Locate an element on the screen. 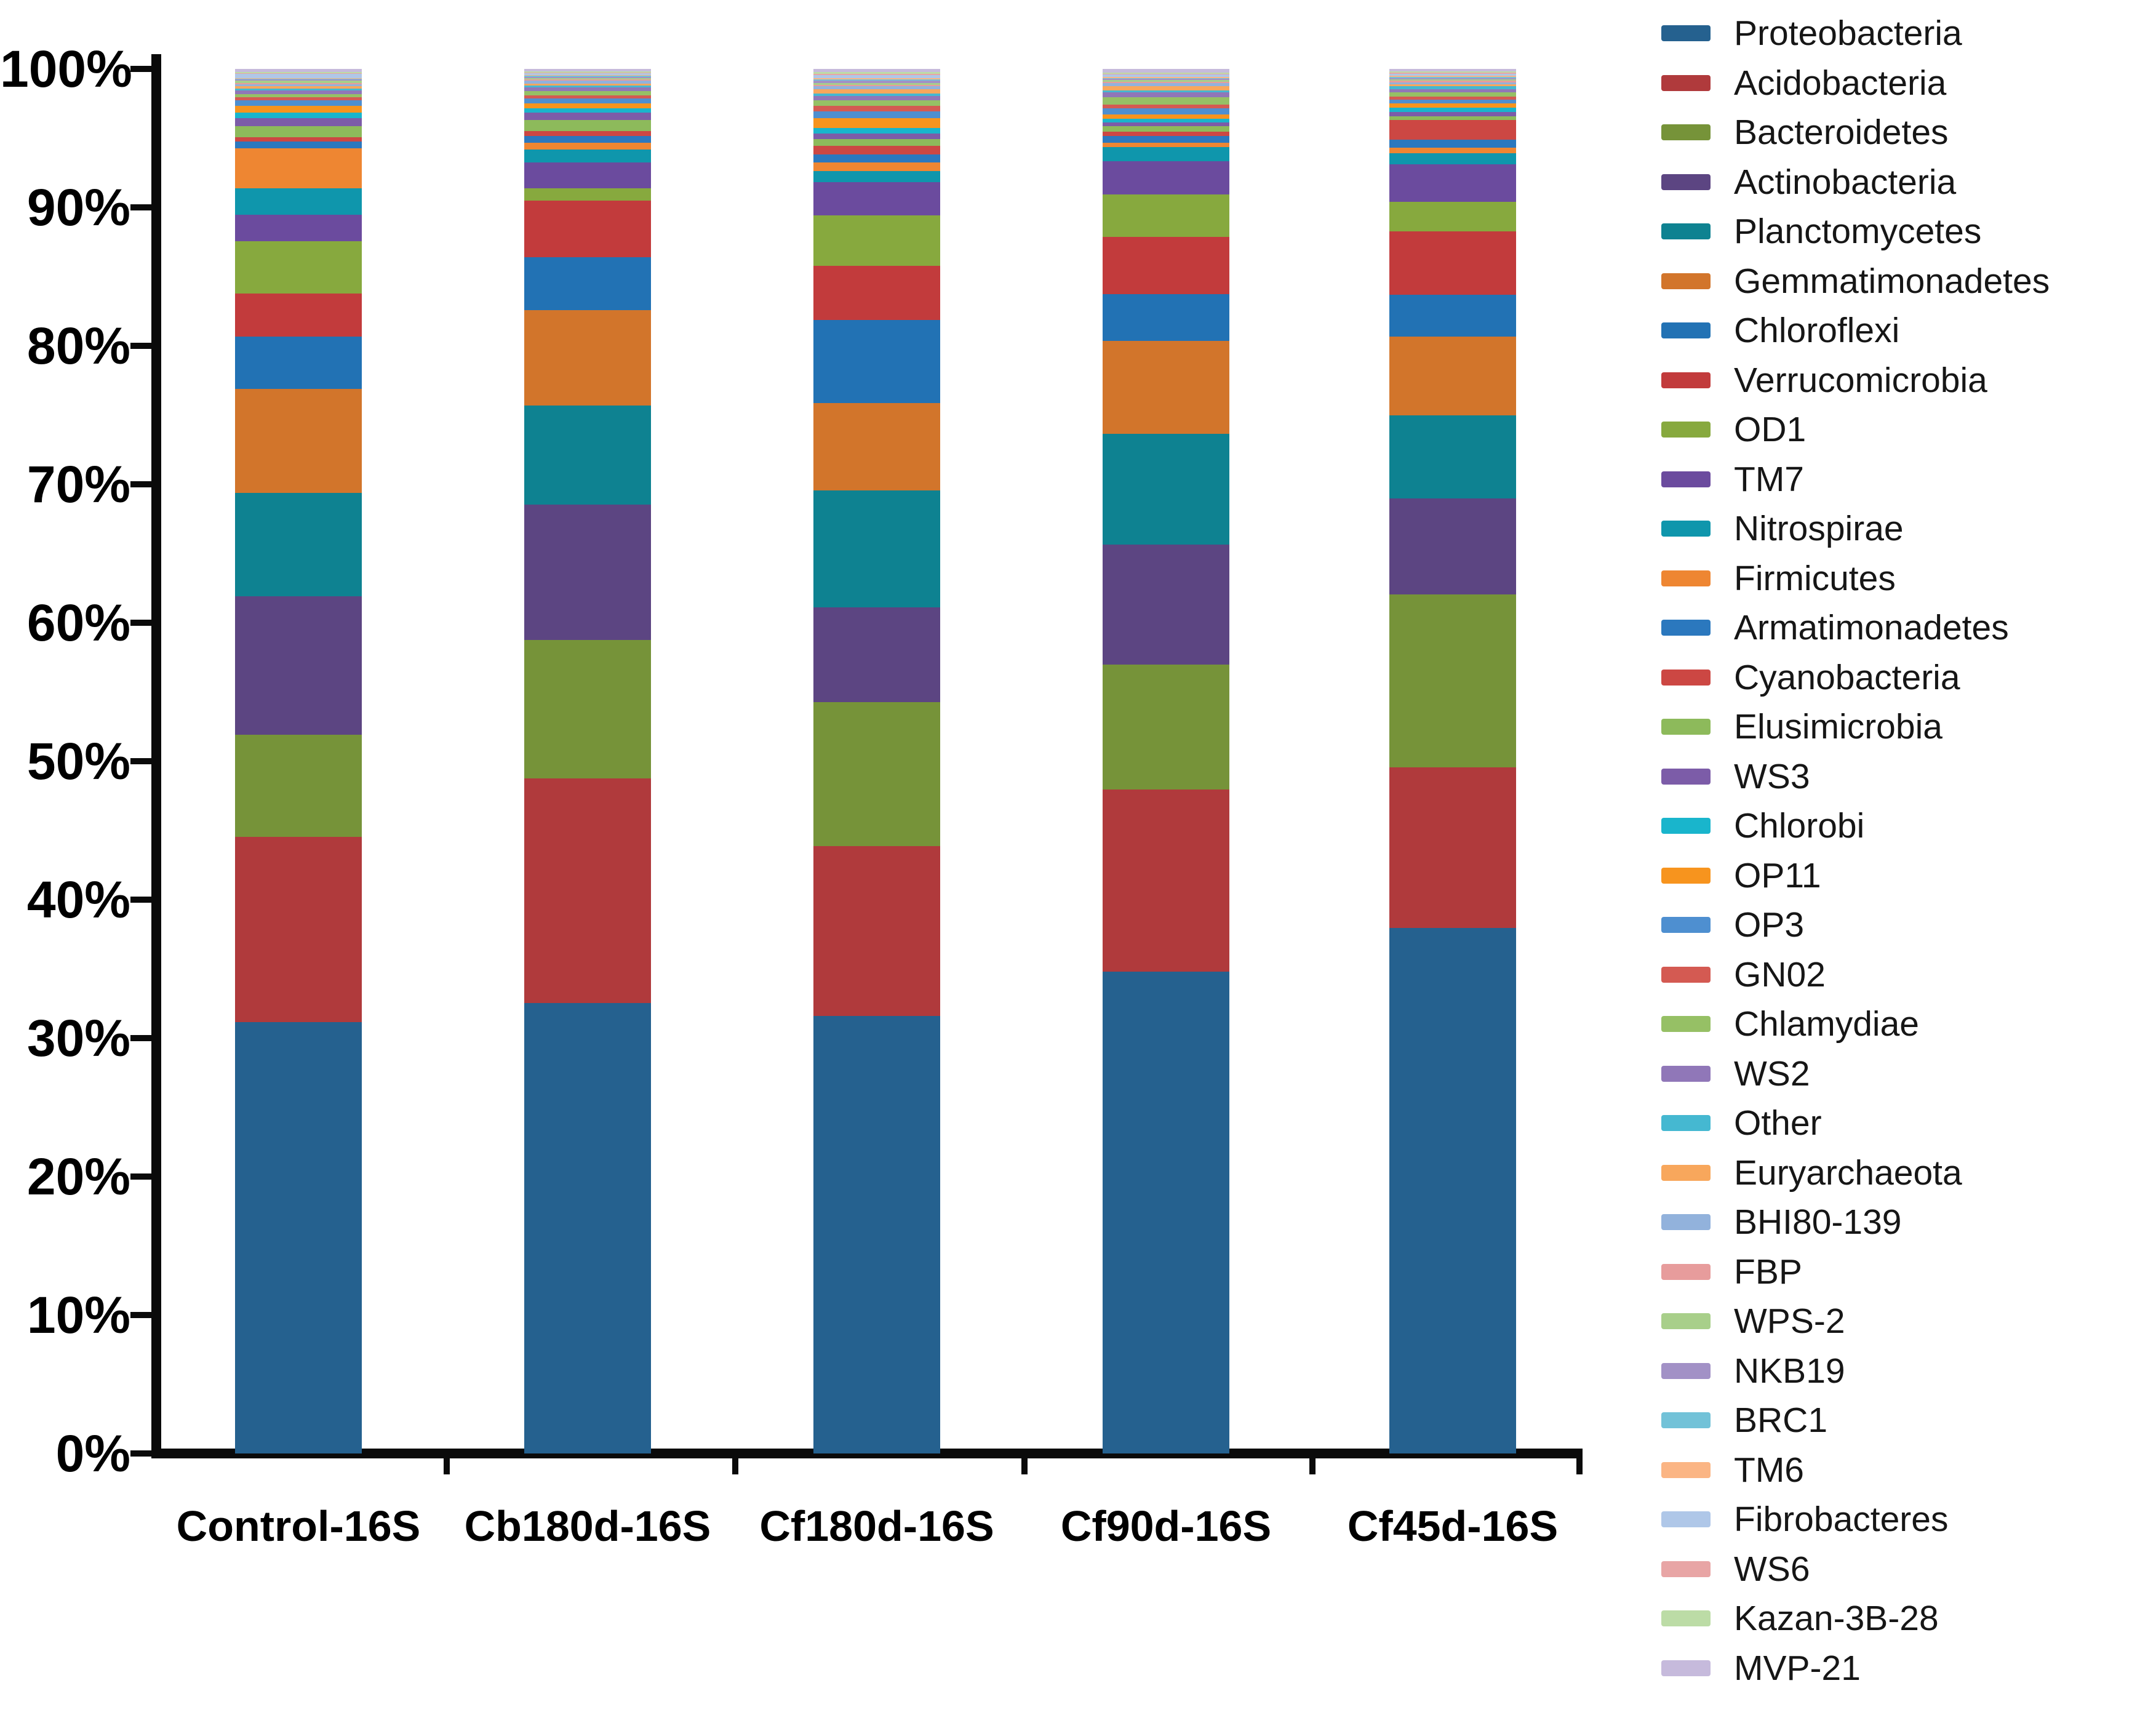 The width and height of the screenshot is (2156, 1723). legend-label: NKB19 is located at coordinates (1789, 1371).